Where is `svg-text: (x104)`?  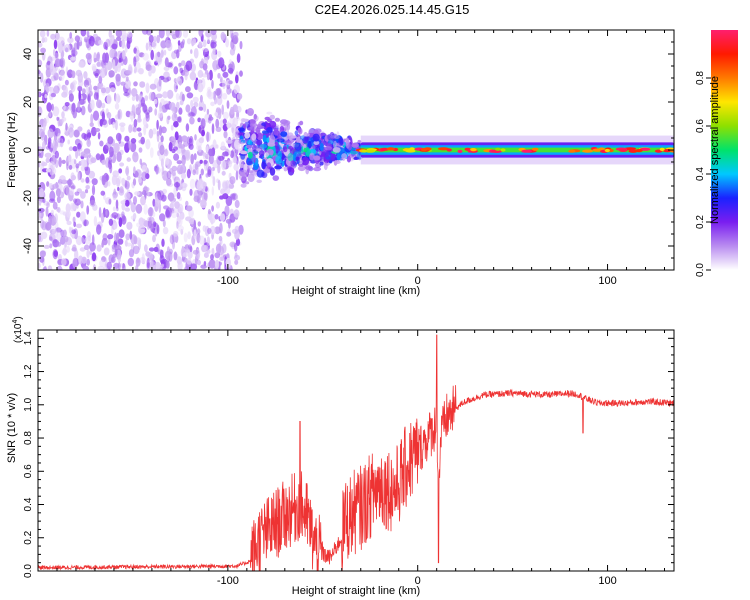
svg-text: (x104) is located at coordinates (18, 329).